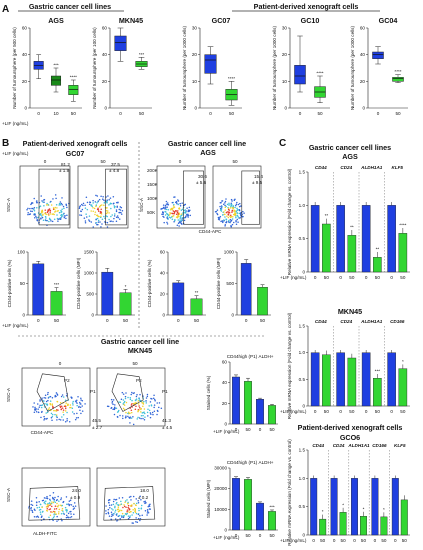 The width and height of the screenshot is (423, 550). What do you see at coordinates (263, 320) in the screenshot?
I see `ags-mfi-xtick: 50` at bounding box center [263, 320].